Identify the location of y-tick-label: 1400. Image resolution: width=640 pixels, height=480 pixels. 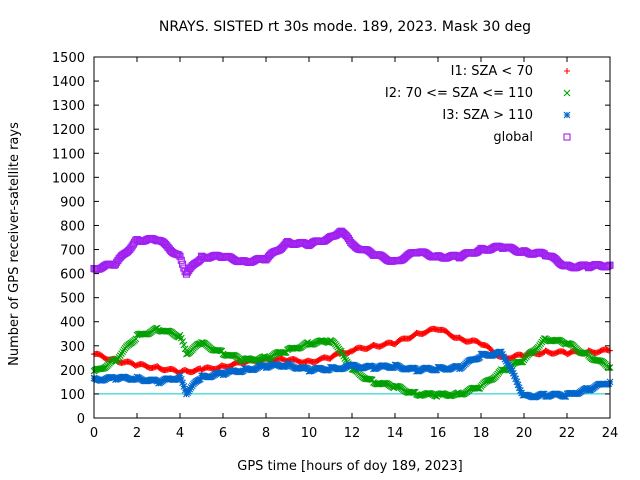
(68, 82).